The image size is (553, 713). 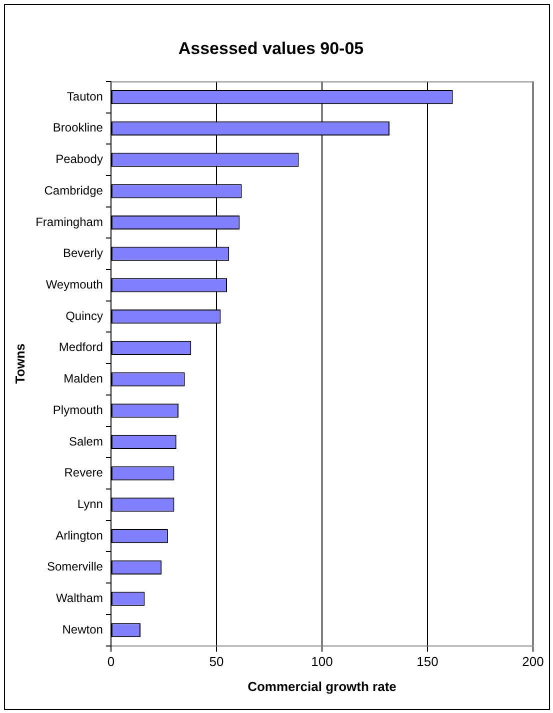 What do you see at coordinates (74, 190) in the screenshot?
I see `y-tick-label: Cambridge` at bounding box center [74, 190].